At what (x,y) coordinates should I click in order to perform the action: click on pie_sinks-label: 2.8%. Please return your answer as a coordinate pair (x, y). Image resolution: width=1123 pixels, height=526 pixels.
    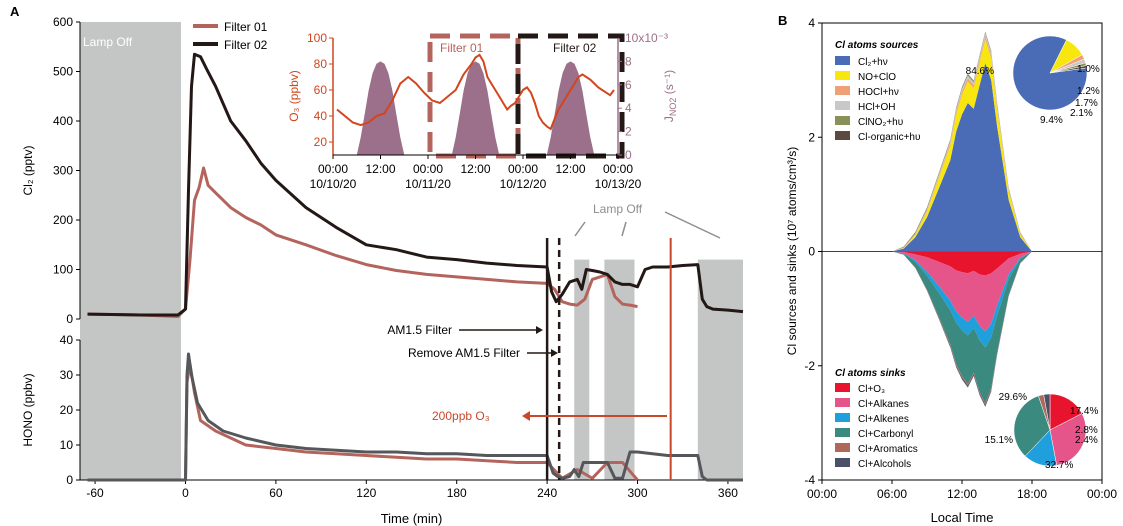
    Looking at the image, I should click on (1086, 430).